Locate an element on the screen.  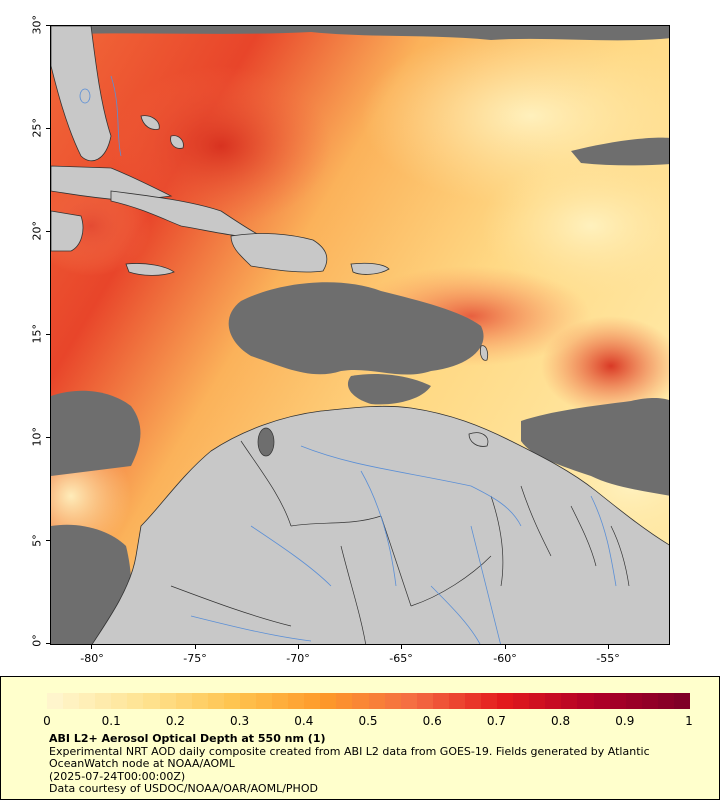
lat-label-15: 15° is located at coordinates (37, 334).